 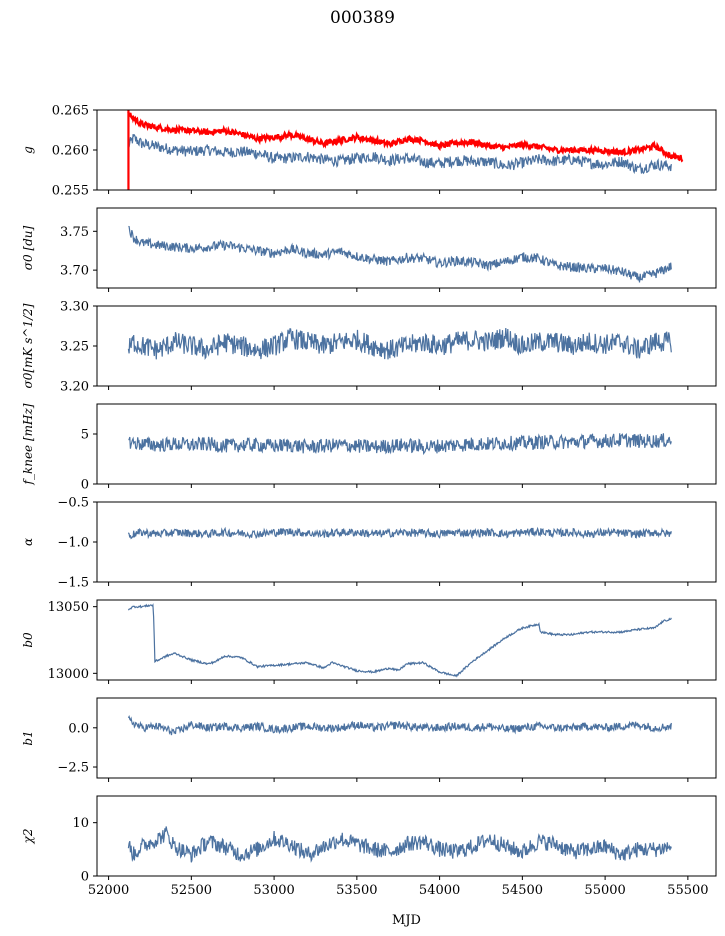 I want to click on y-axis-label: f_knee [mHz], so click(x=28, y=444).